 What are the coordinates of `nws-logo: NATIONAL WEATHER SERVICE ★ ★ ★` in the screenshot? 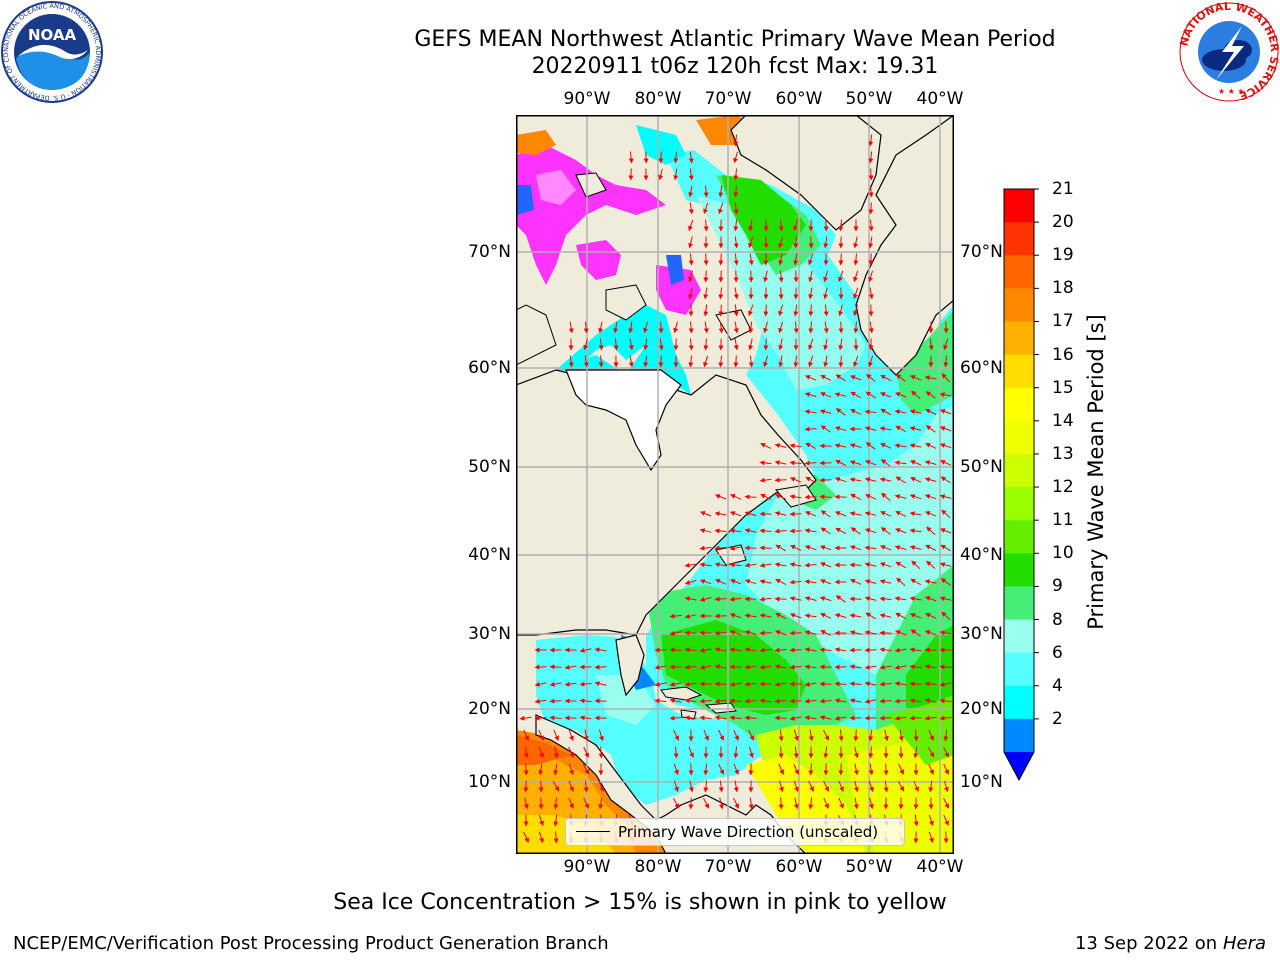 It's located at (1229, 51).